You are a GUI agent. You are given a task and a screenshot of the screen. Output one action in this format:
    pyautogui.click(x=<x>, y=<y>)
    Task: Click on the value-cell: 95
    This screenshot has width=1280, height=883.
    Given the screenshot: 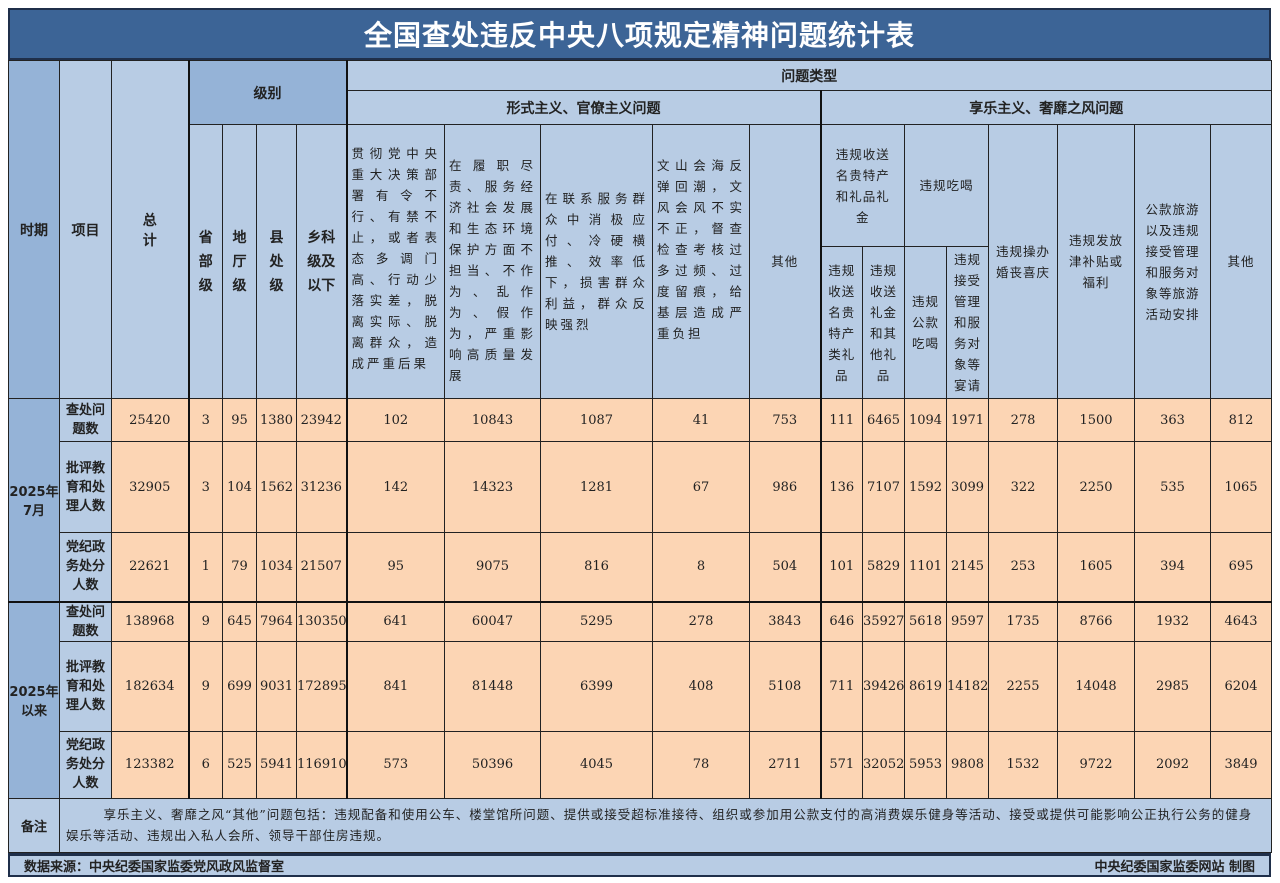 What is the action you would take?
    pyautogui.click(x=239, y=420)
    